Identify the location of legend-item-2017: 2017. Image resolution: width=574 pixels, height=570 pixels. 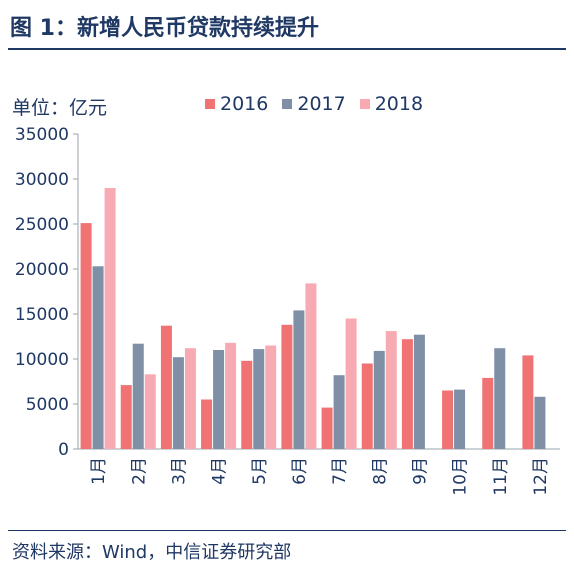
(314, 104).